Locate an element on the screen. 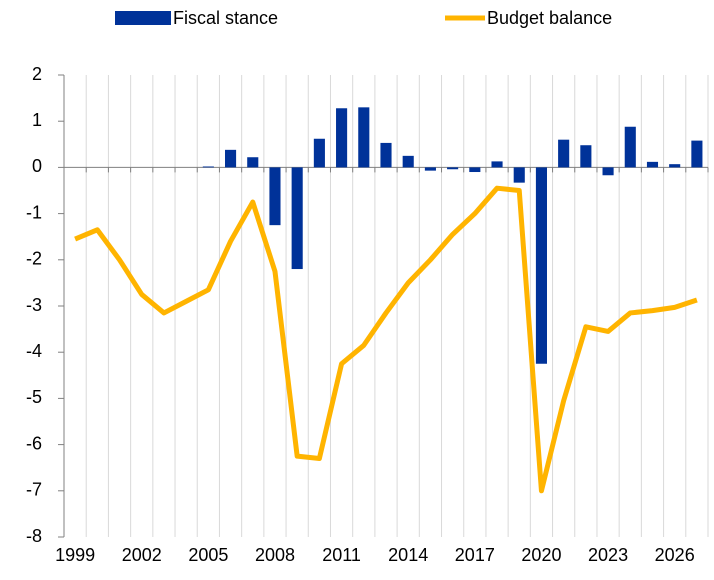 This screenshot has width=714, height=580. x-tick-label: 2002 is located at coordinates (142, 555).